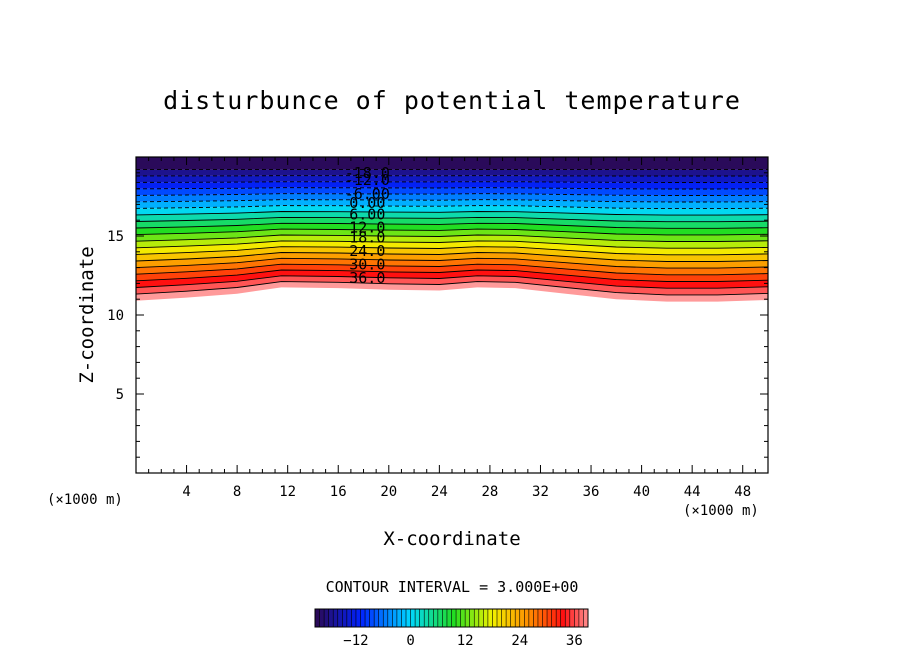  What do you see at coordinates (692, 492) in the screenshot?
I see `x-tick-label: 44` at bounding box center [692, 492].